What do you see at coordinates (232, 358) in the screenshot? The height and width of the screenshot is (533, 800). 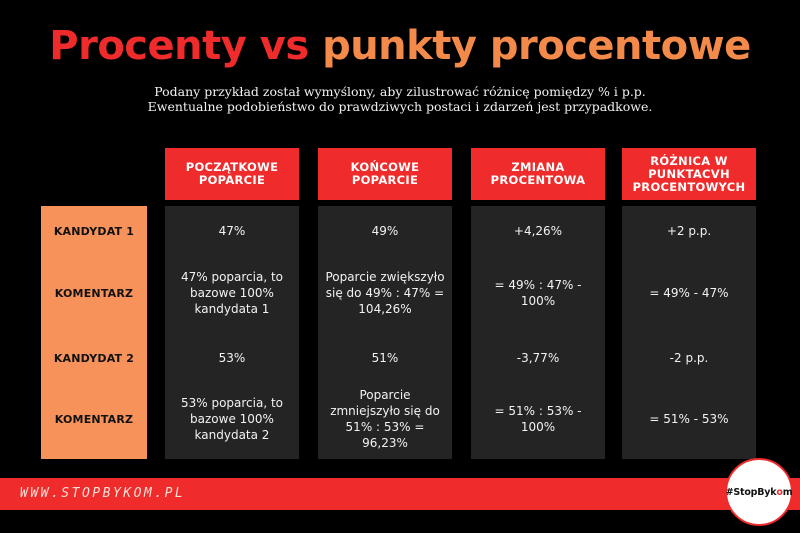 I see `table-cell: 53%` at bounding box center [232, 358].